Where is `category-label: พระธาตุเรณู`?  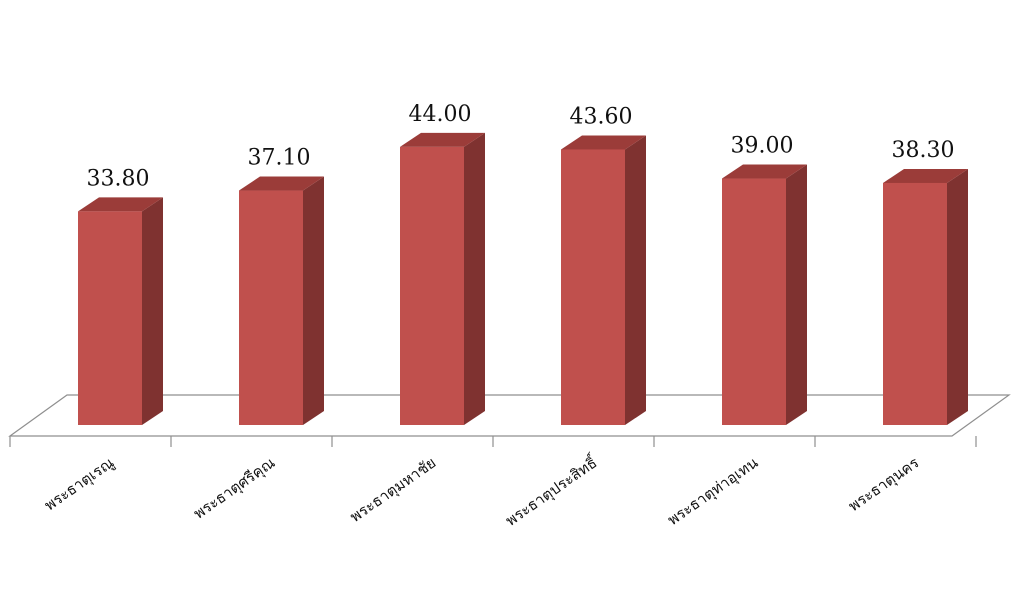
category-label: พระธาตุเรณู is located at coordinates (79, 484).